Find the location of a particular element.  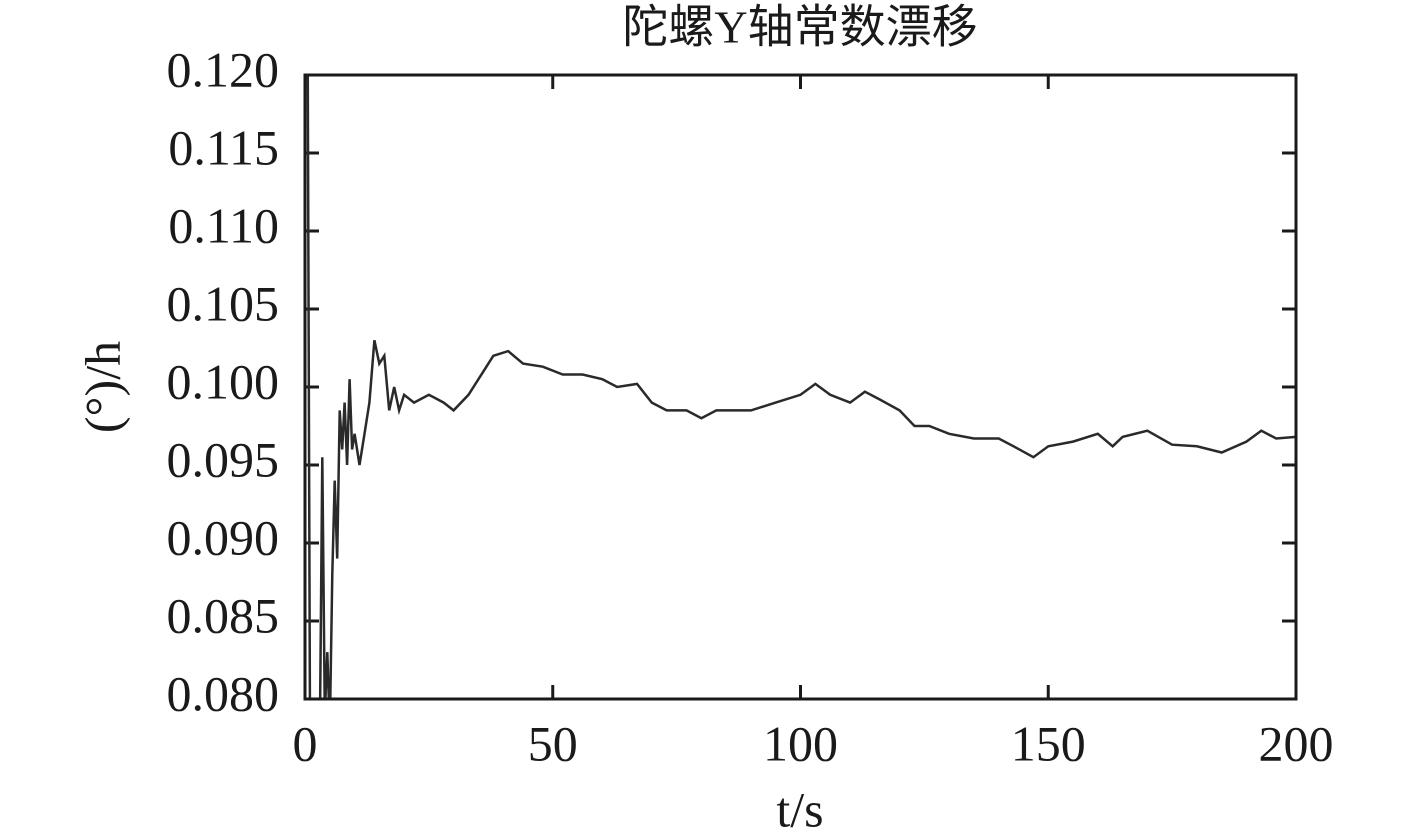

y-tick-label: 0.095 is located at coordinates (223, 459).